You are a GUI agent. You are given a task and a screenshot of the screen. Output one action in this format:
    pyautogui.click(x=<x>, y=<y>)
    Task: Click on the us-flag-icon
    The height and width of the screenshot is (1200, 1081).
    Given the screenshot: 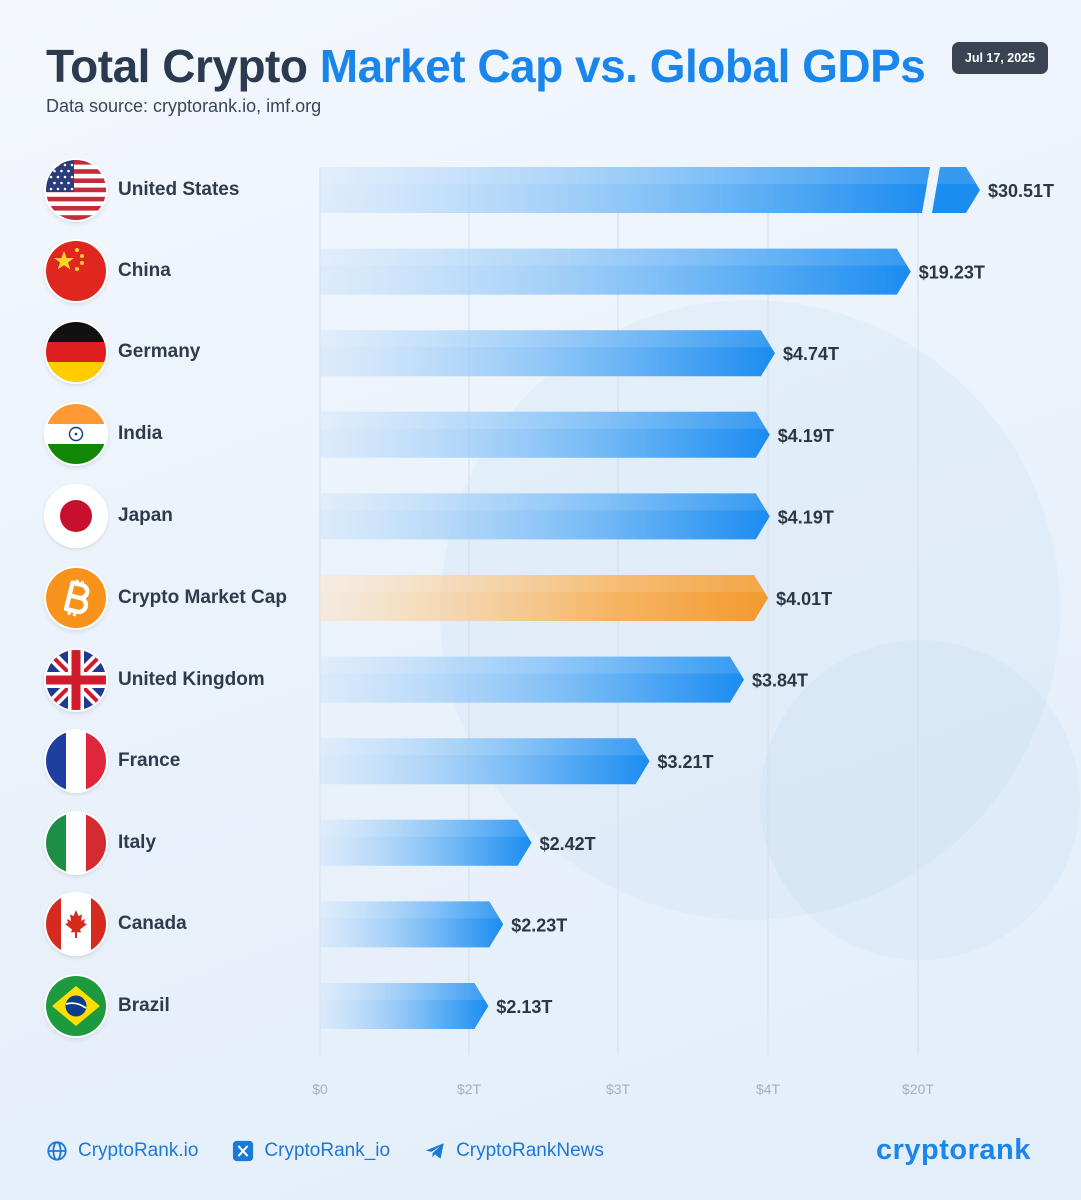 What is the action you would take?
    pyautogui.click(x=76, y=190)
    